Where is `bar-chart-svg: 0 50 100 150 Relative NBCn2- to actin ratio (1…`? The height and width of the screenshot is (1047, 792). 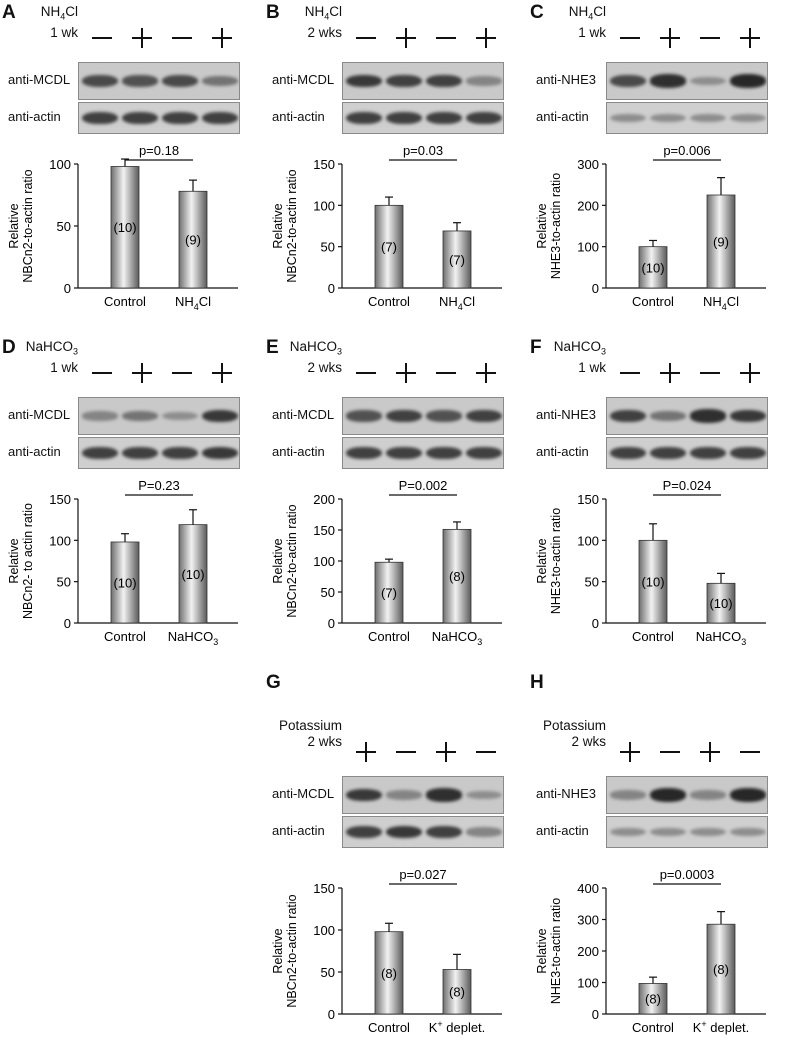
bar-chart-svg: 0 50 100 150 Relative NBCn2- to actin ratio (1… is located at coordinates (122, 562).